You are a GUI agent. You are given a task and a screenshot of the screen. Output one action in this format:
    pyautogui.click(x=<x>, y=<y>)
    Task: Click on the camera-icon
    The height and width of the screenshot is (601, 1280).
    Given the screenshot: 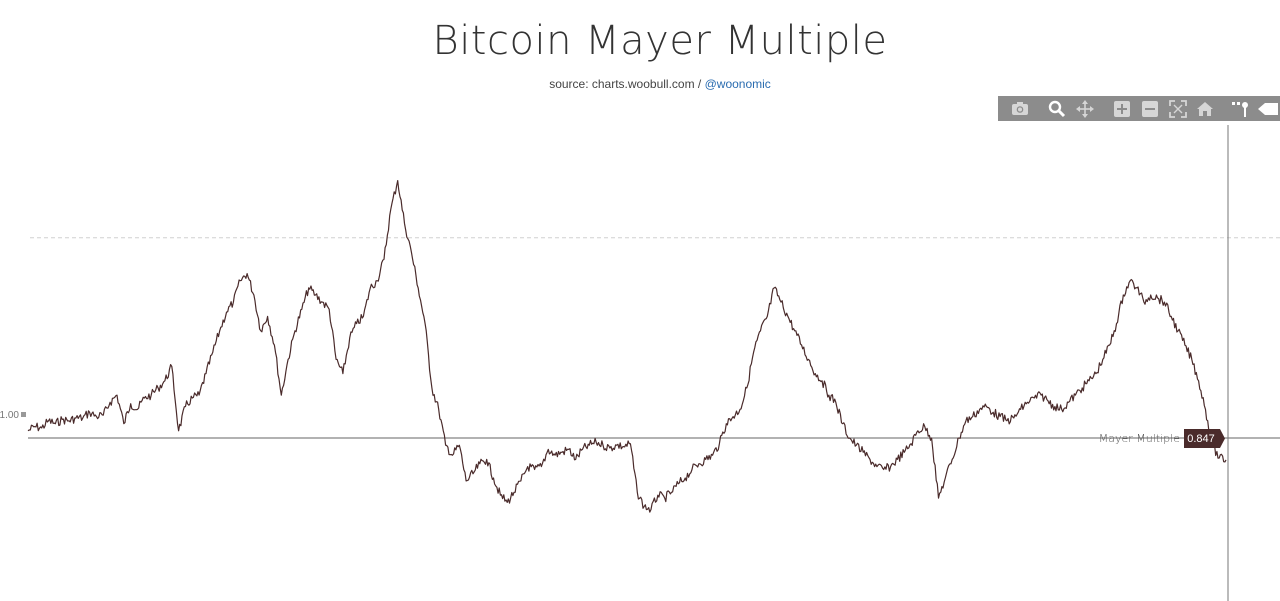 What is the action you would take?
    pyautogui.click(x=1020, y=108)
    